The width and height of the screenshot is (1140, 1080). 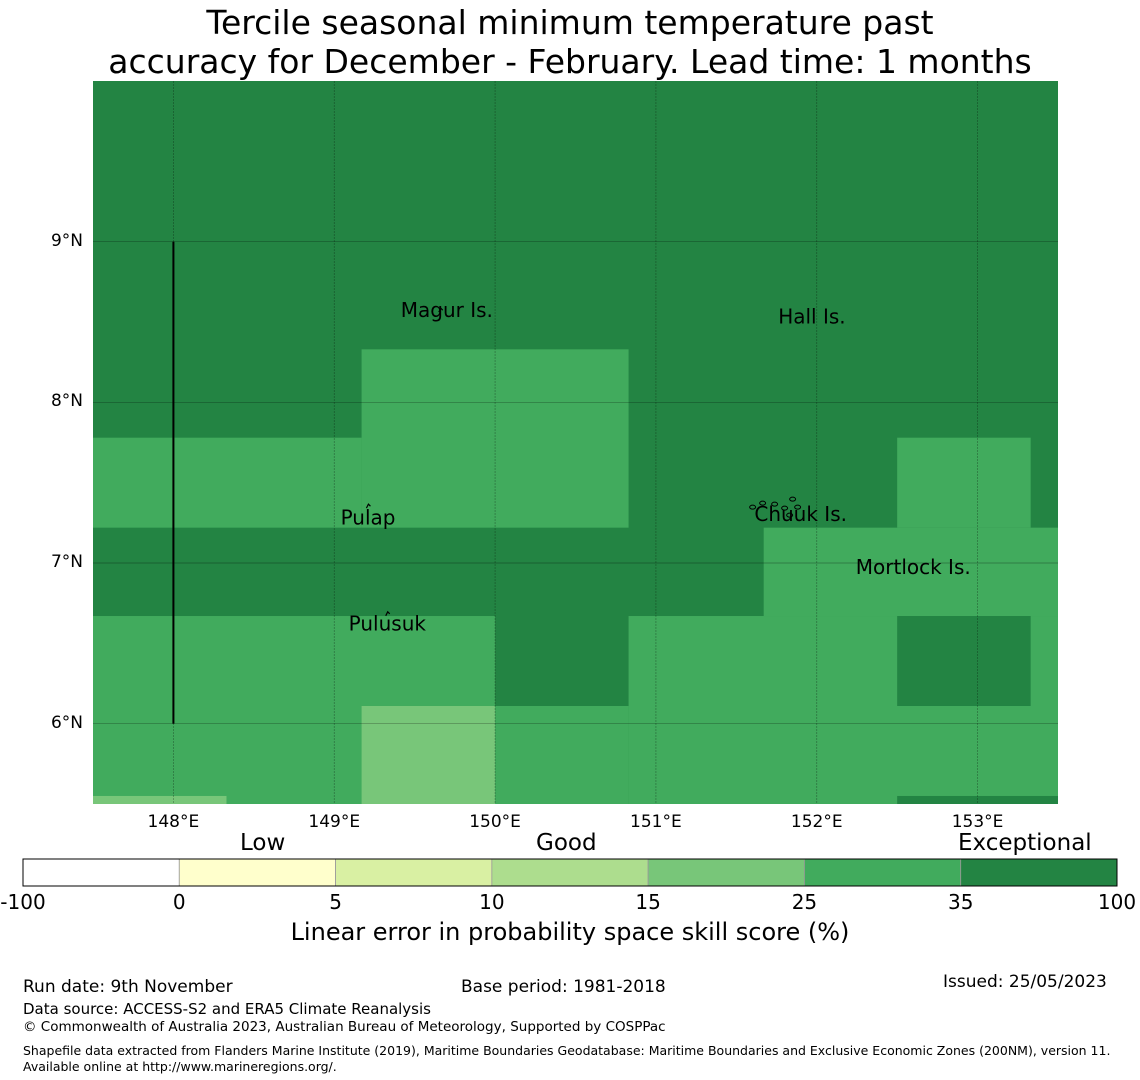 What do you see at coordinates (816, 822) in the screenshot?
I see `lon-tick-label: 152°E` at bounding box center [816, 822].